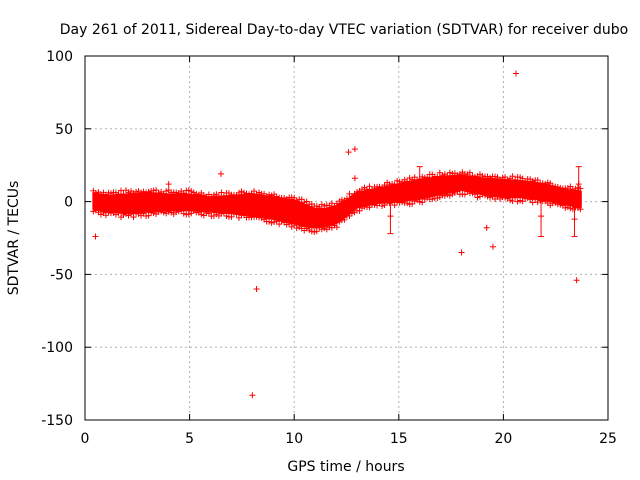  What do you see at coordinates (503, 439) in the screenshot?
I see `x-tick-label: 20` at bounding box center [503, 439].